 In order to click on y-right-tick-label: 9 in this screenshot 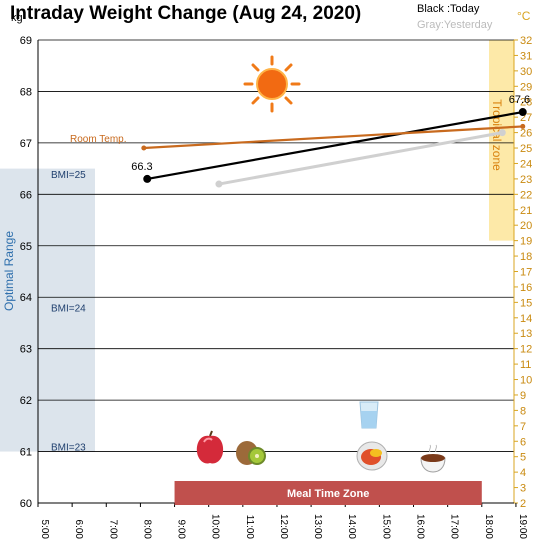, I will do `click(523, 396)`.